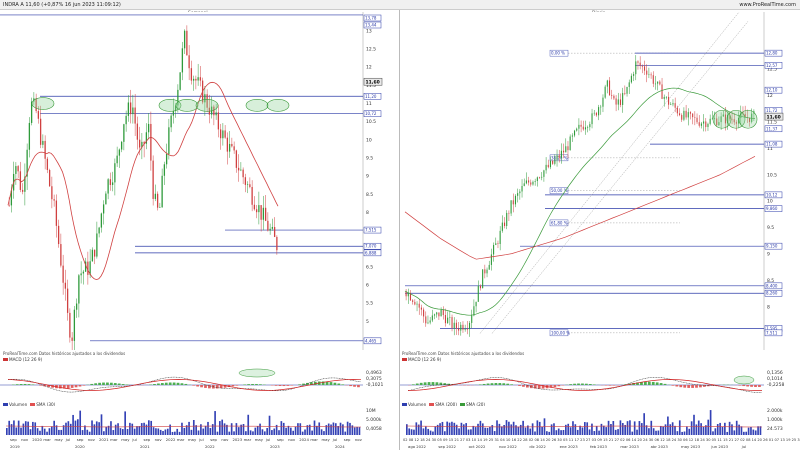 This screenshot has width=800, height=450. Describe the element at coordinates (767, 5) in the screenshot. I see `site-url: www.ProRealTime.com` at that location.